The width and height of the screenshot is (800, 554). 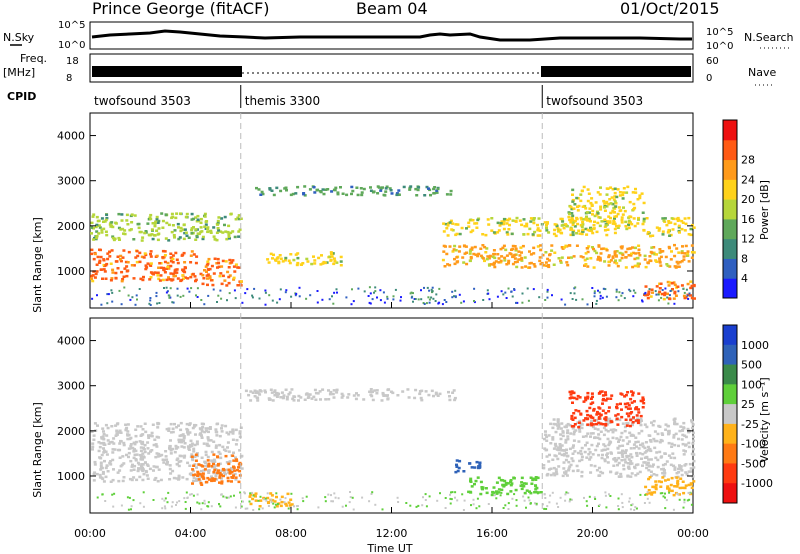 I want to click on velocity-colorbar-label: Velocity [m s⁻¹], so click(x=764, y=419).